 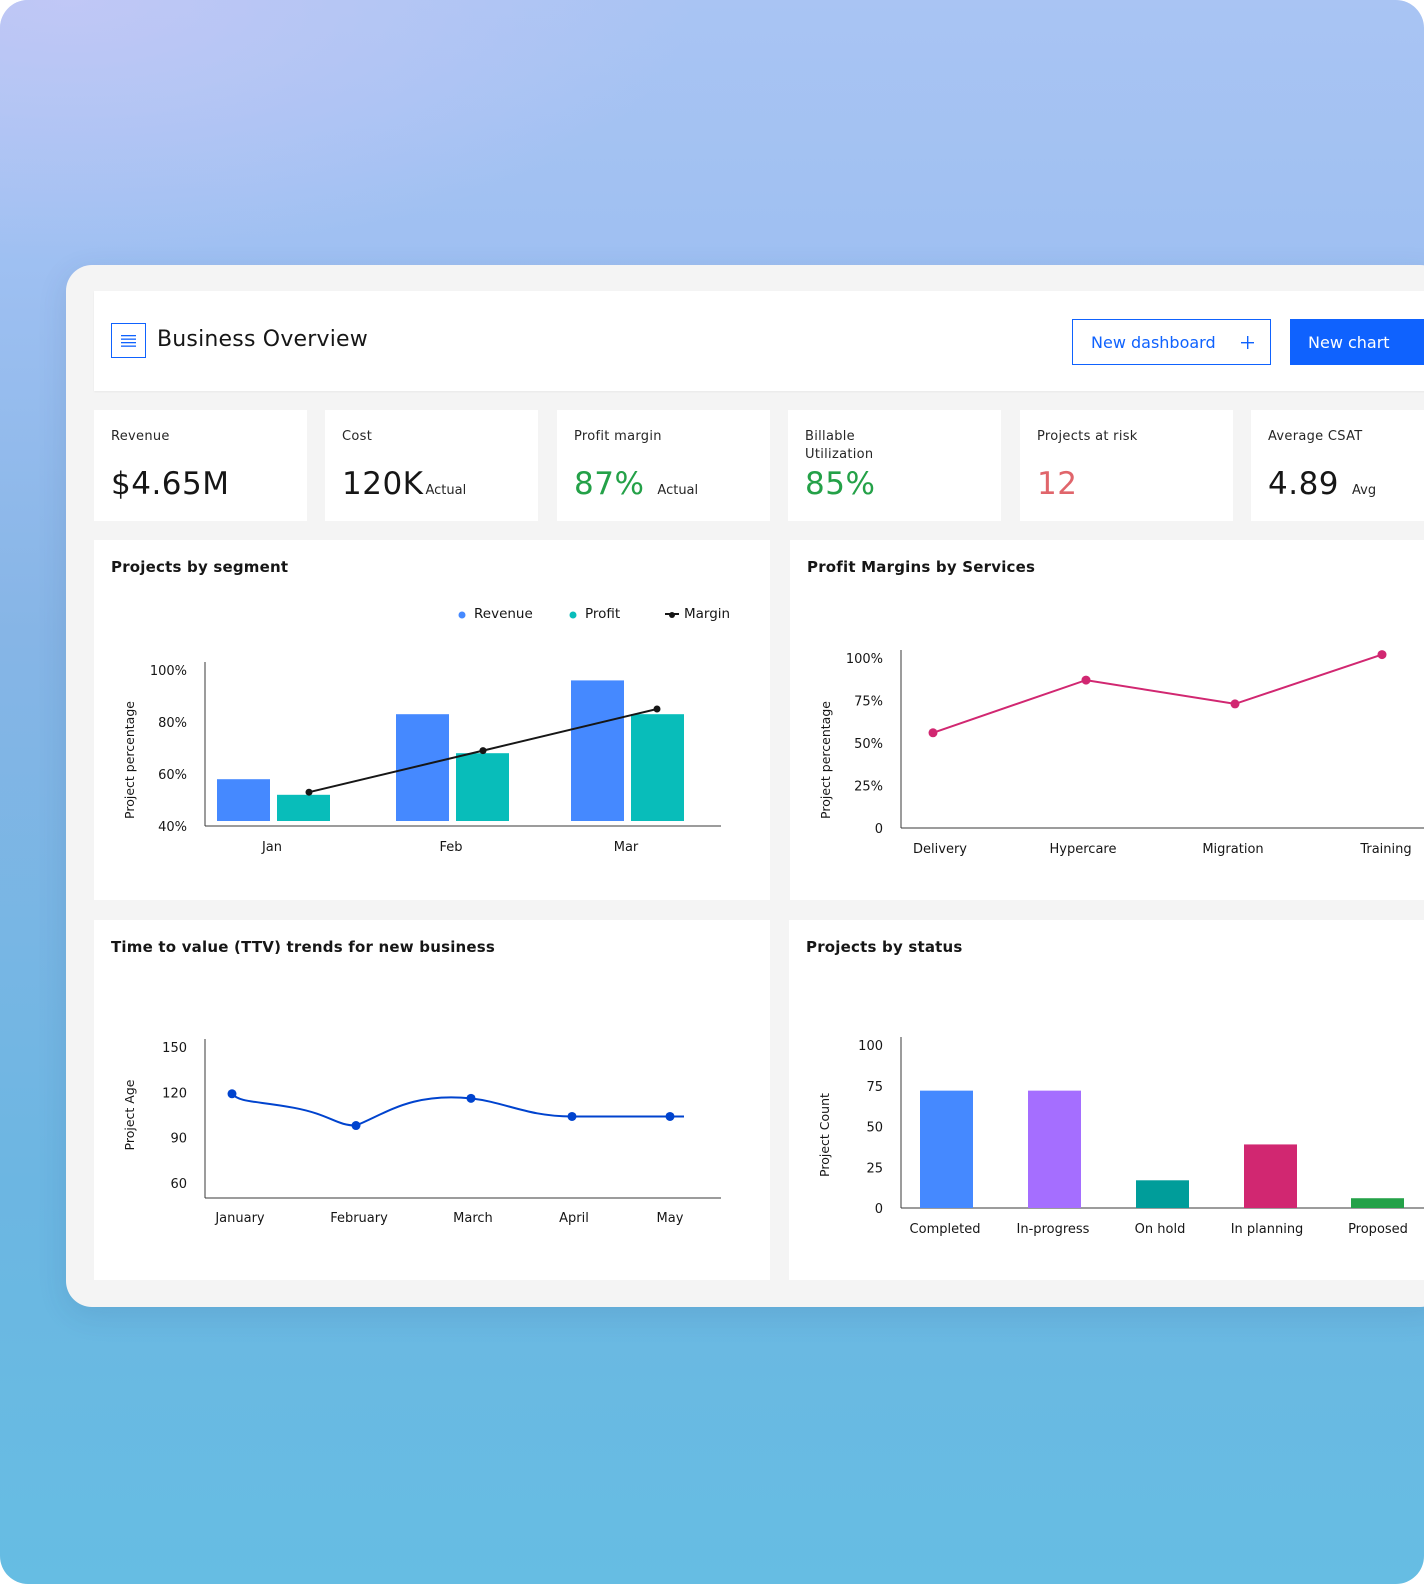 What do you see at coordinates (874, 1128) in the screenshot?
I see `y-tick-label: 50` at bounding box center [874, 1128].